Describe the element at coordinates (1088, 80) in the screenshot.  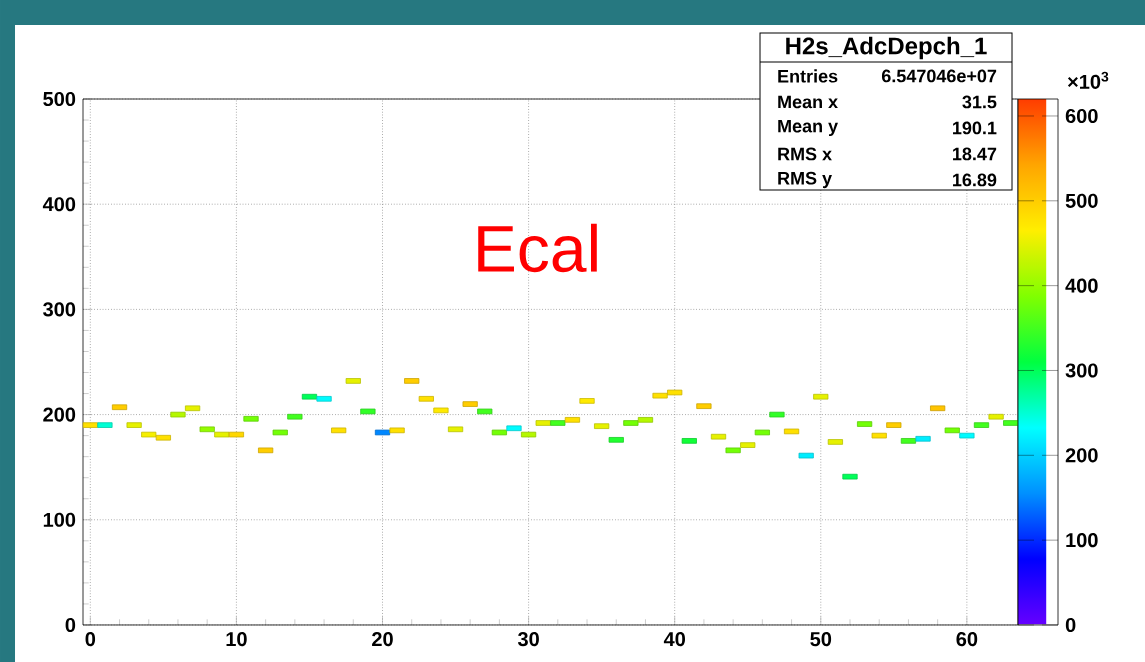
I see `color-bar-title: ×10$^{3}$` at that location.